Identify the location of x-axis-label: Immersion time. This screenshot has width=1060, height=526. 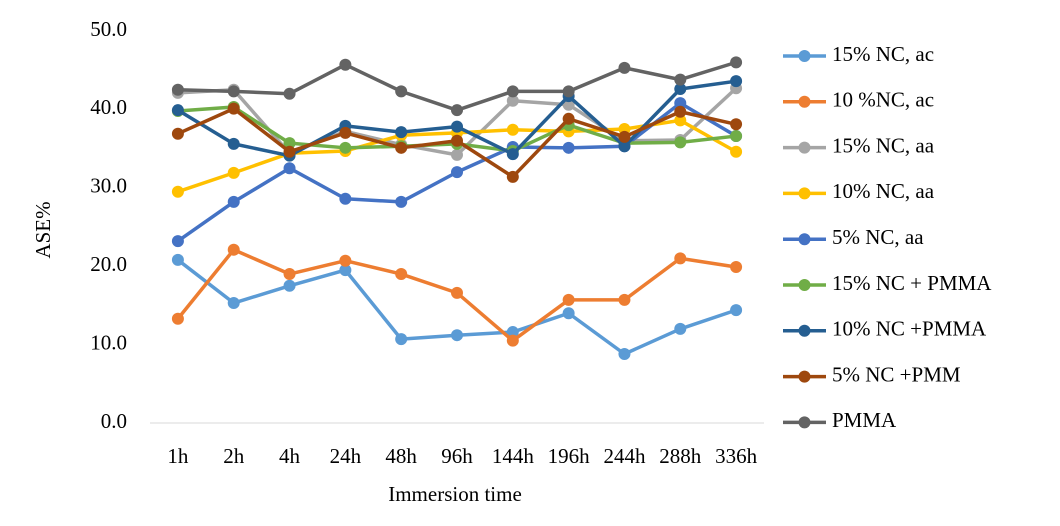
(455, 494).